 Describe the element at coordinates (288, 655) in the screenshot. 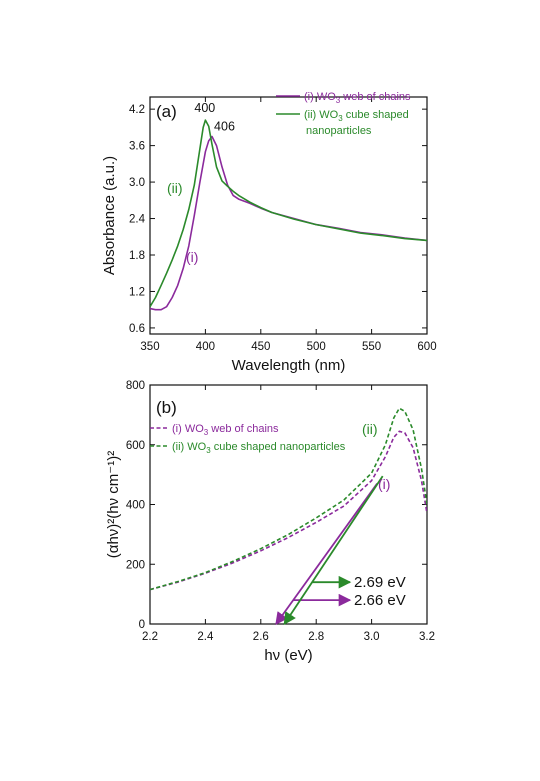

I see `x-axis-title: hν (eV)` at that location.